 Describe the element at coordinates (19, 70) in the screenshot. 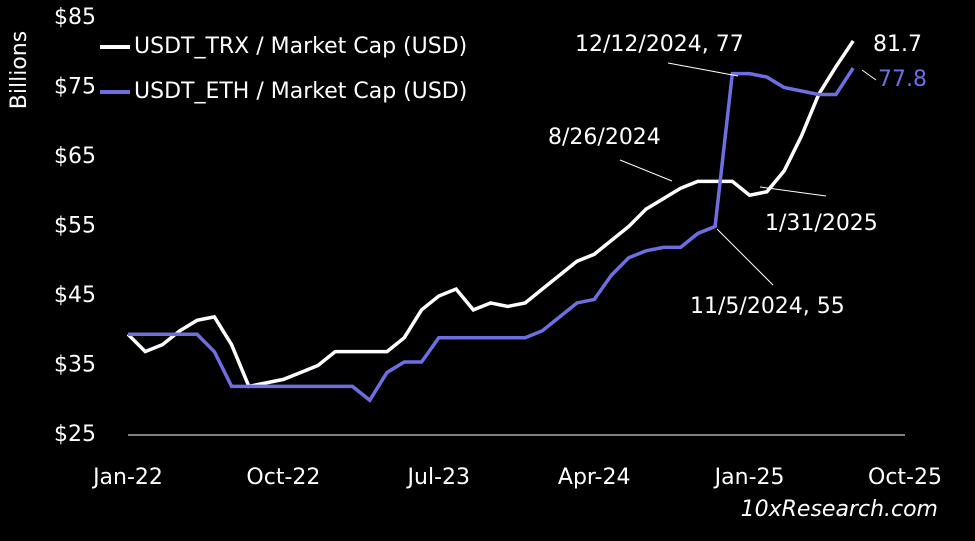

I see `y-axis-label: Billions` at that location.